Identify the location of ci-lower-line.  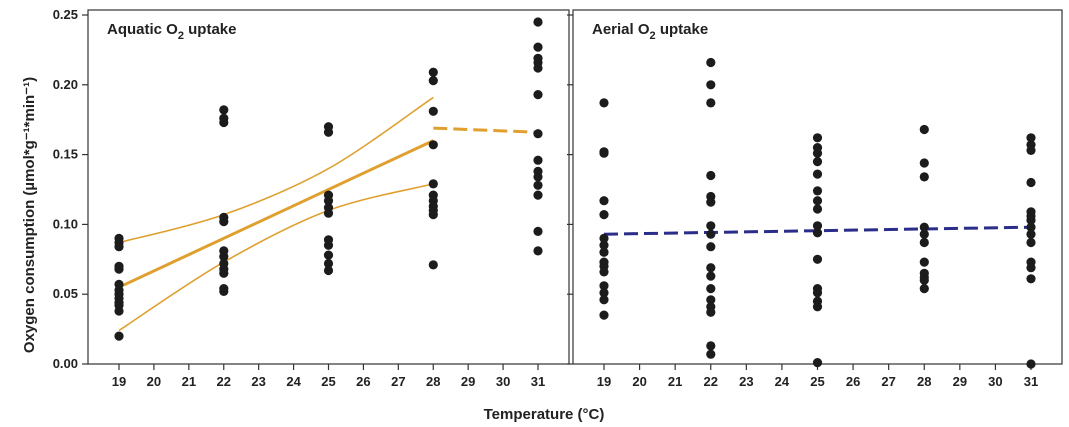
(276, 257).